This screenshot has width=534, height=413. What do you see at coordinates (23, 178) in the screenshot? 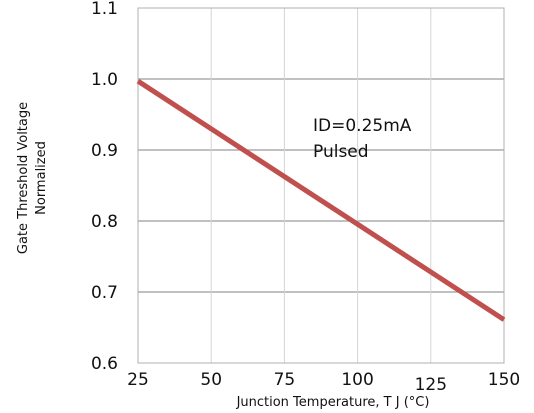
I see `y-axis-label-line-1: Gate Threshold Voltage` at bounding box center [23, 178].